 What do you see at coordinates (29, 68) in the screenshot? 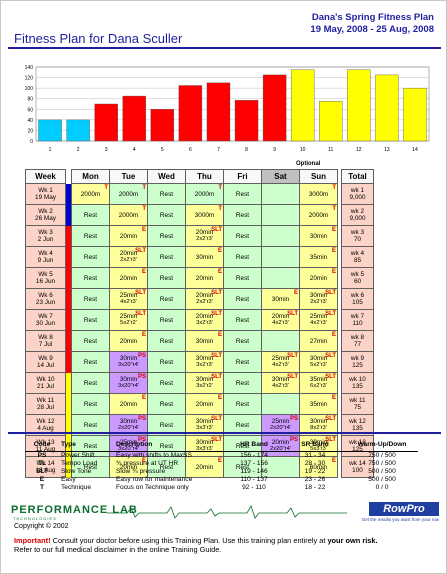
I see `y-tick-label: 140` at bounding box center [29, 68].